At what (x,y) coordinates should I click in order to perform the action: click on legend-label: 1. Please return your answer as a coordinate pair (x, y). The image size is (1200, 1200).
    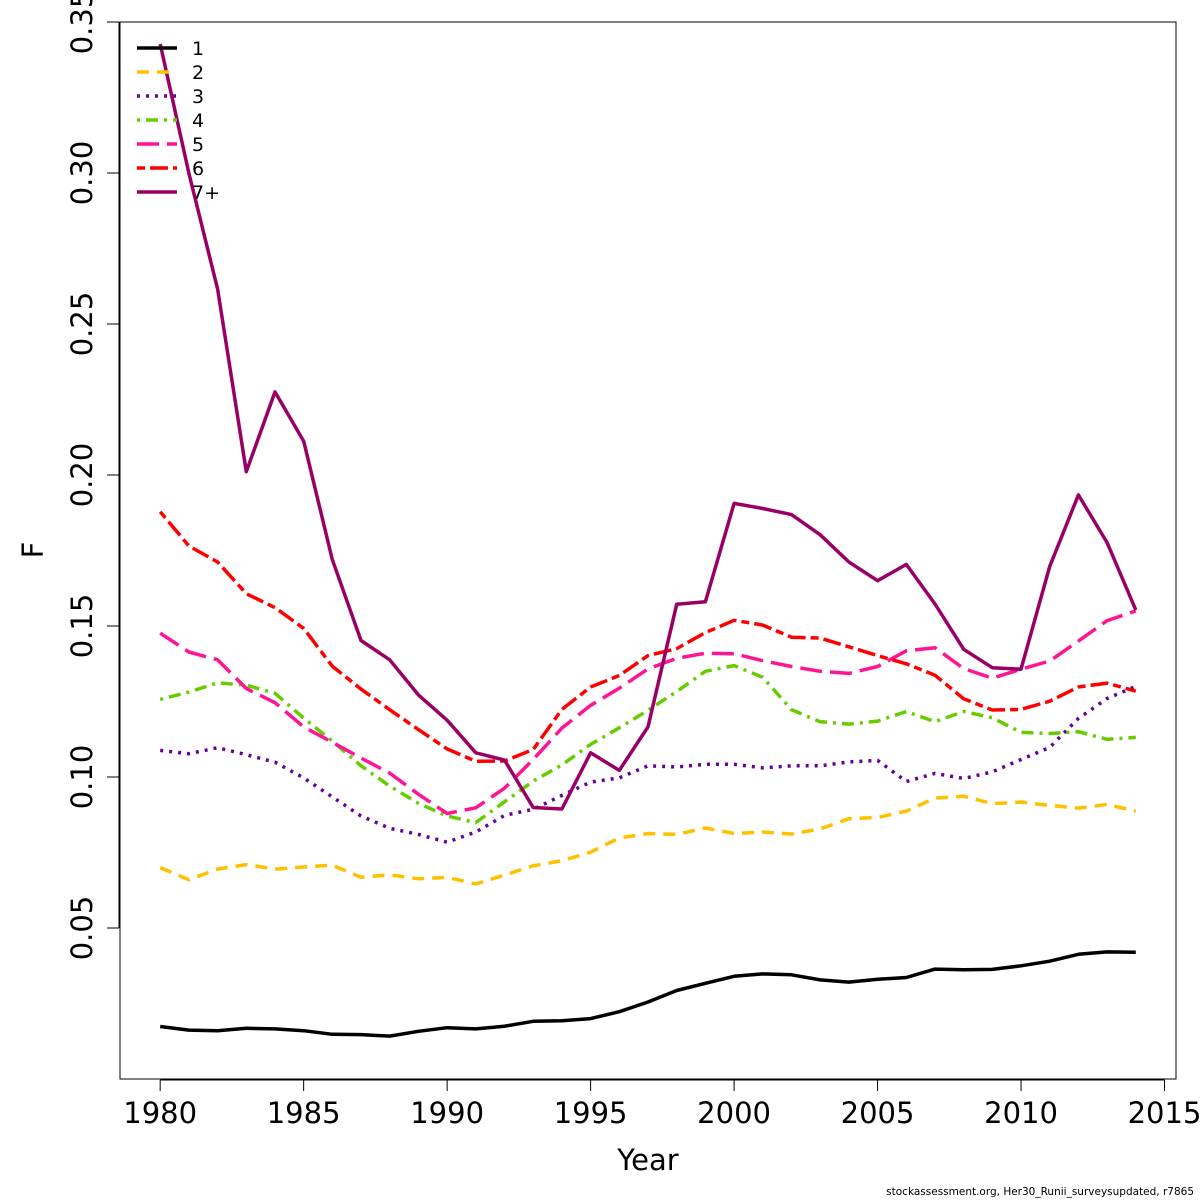
    Looking at the image, I should click on (198, 49).